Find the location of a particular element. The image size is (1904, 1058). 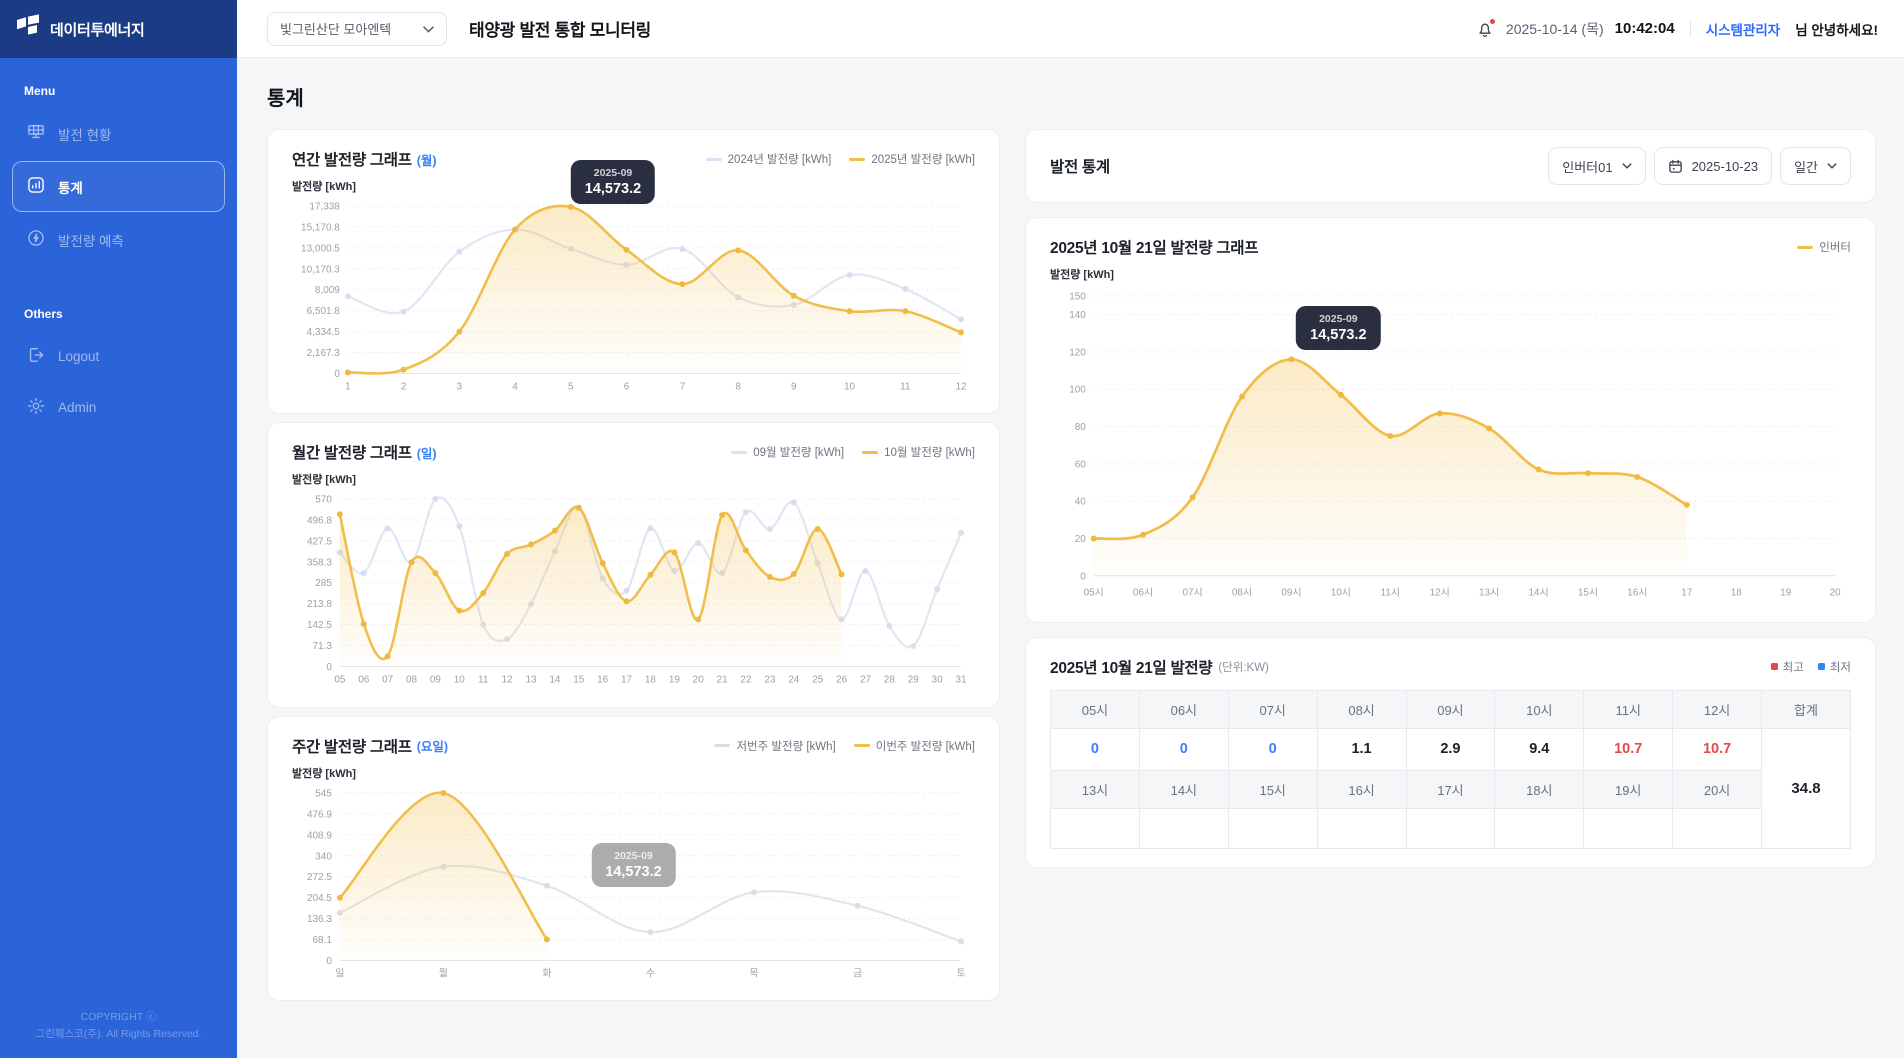

hour-header: 13시 is located at coordinates (1095, 789).